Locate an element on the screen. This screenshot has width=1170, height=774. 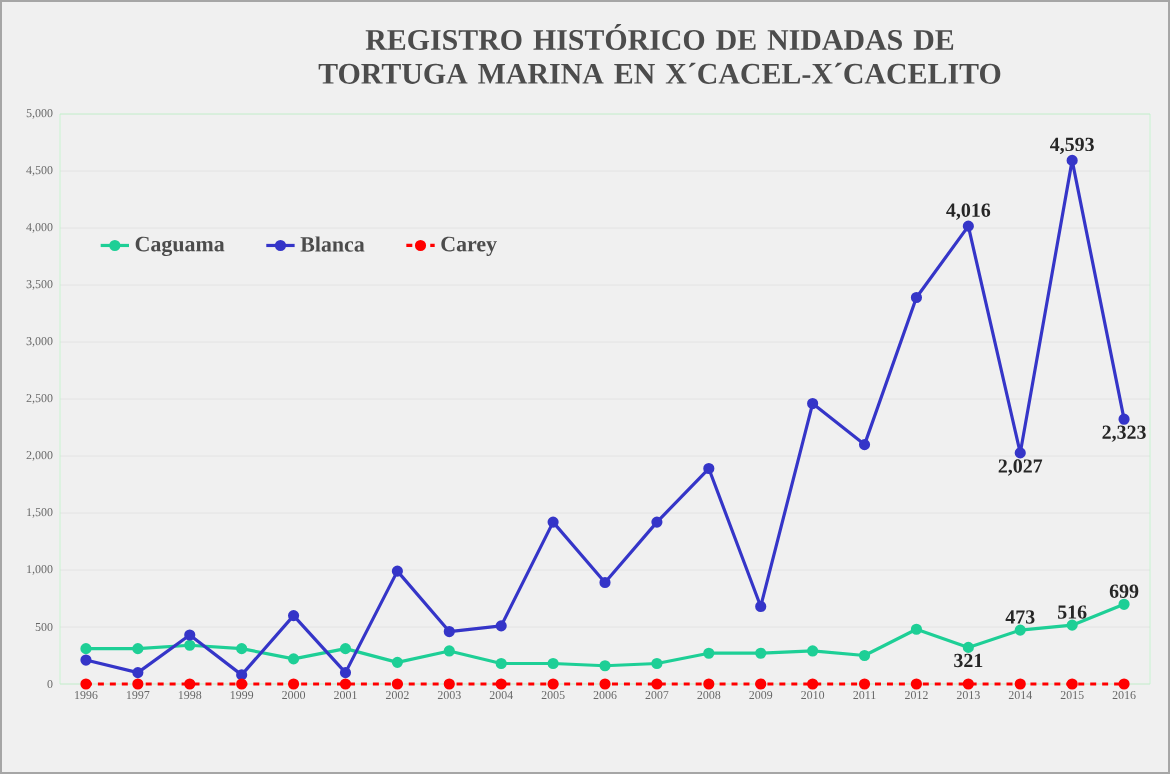
data-label: 516 is located at coordinates (1072, 612).